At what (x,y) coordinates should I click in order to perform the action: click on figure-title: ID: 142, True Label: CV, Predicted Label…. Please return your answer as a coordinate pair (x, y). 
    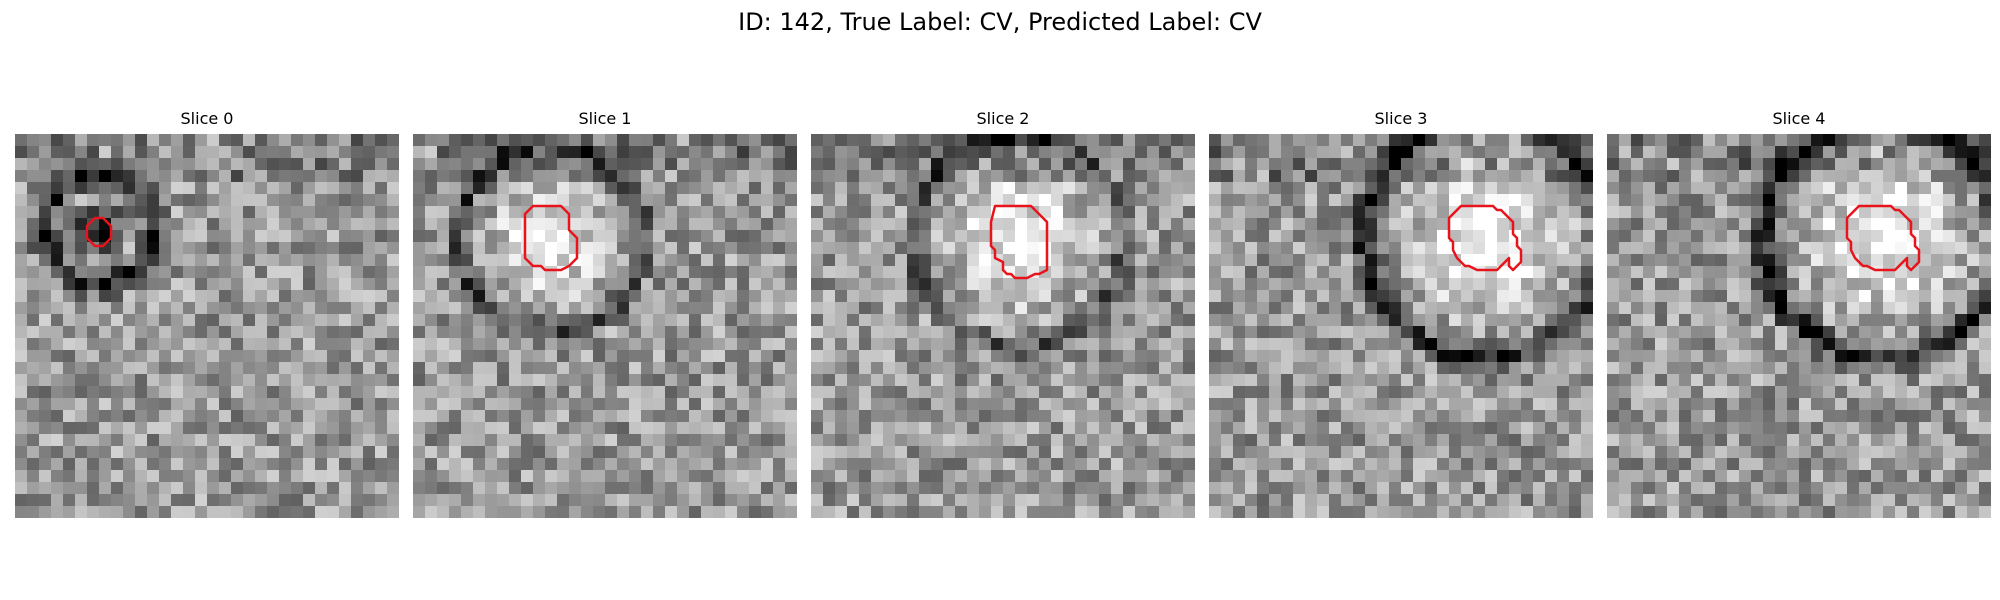
    Looking at the image, I should click on (1000, 22).